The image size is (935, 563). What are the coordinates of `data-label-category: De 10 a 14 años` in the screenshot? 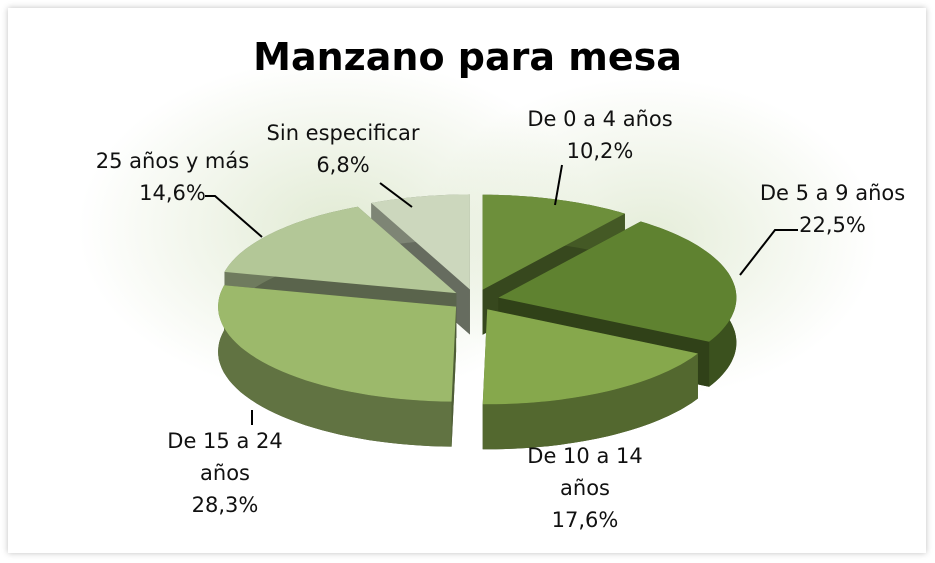 It's located at (585, 472).